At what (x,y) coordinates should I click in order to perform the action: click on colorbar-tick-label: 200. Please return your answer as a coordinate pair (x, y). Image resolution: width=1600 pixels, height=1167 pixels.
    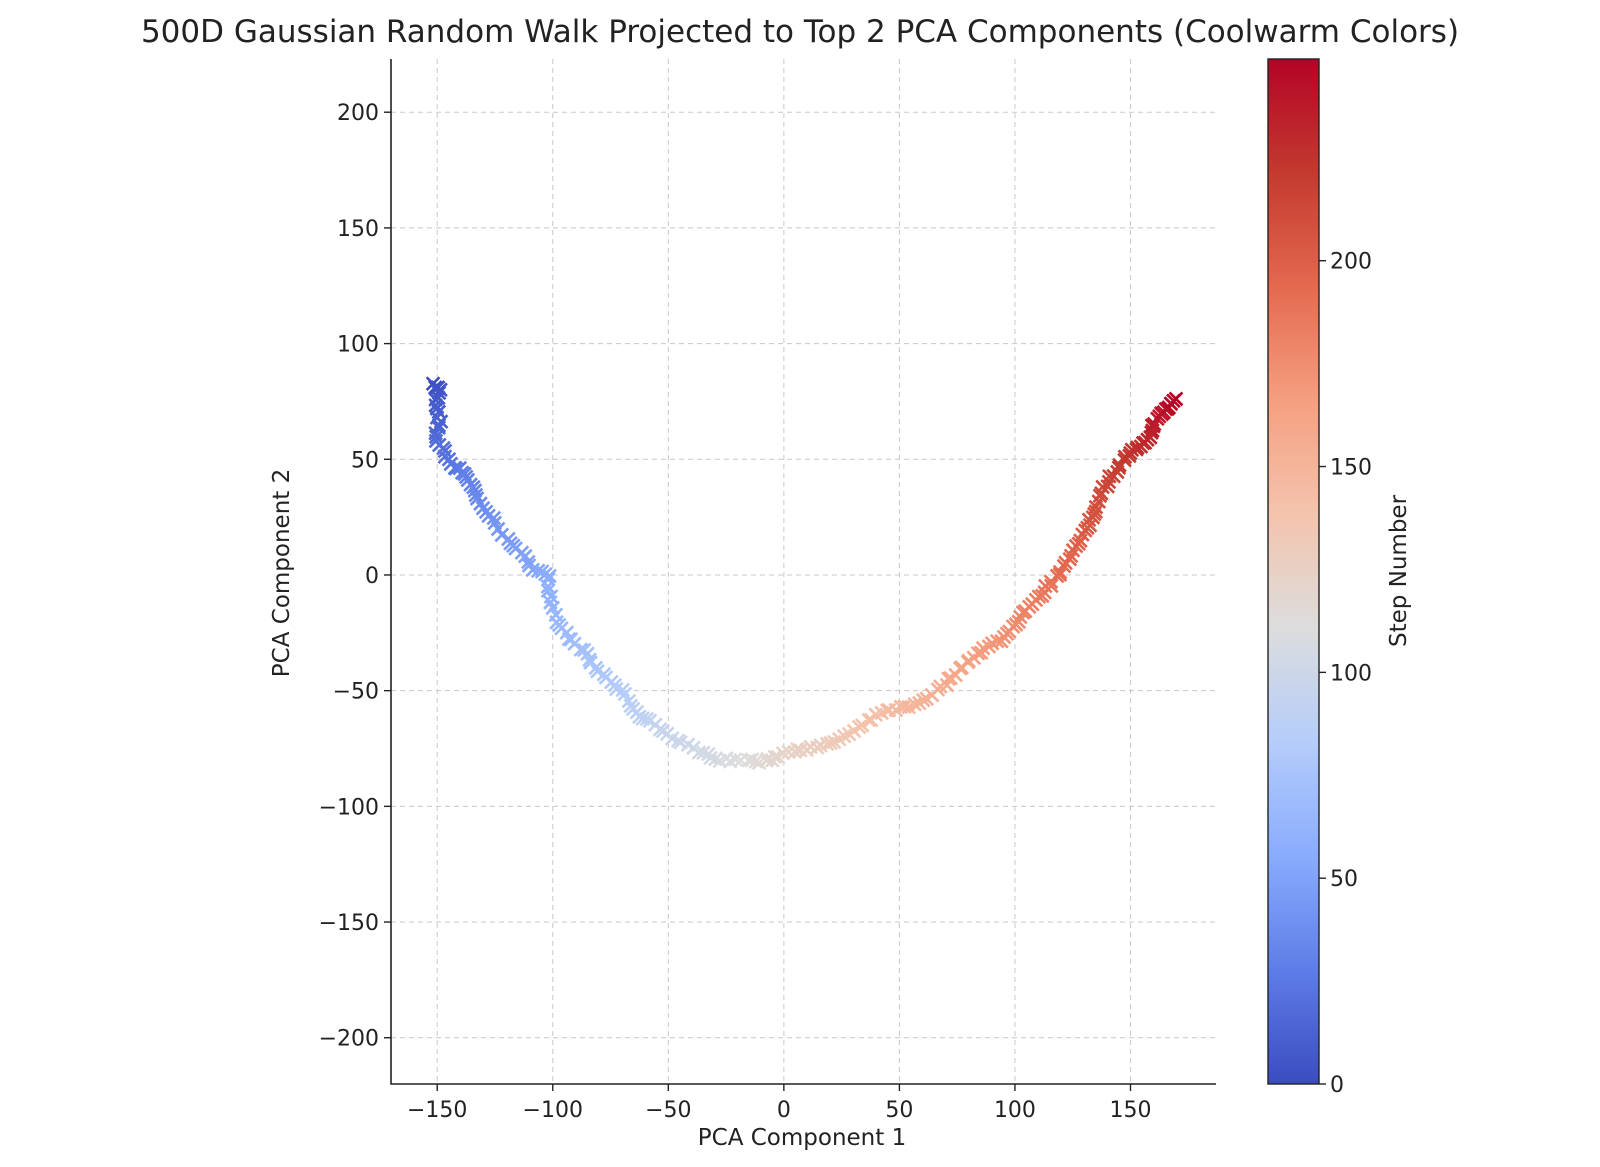
    Looking at the image, I should click on (1351, 262).